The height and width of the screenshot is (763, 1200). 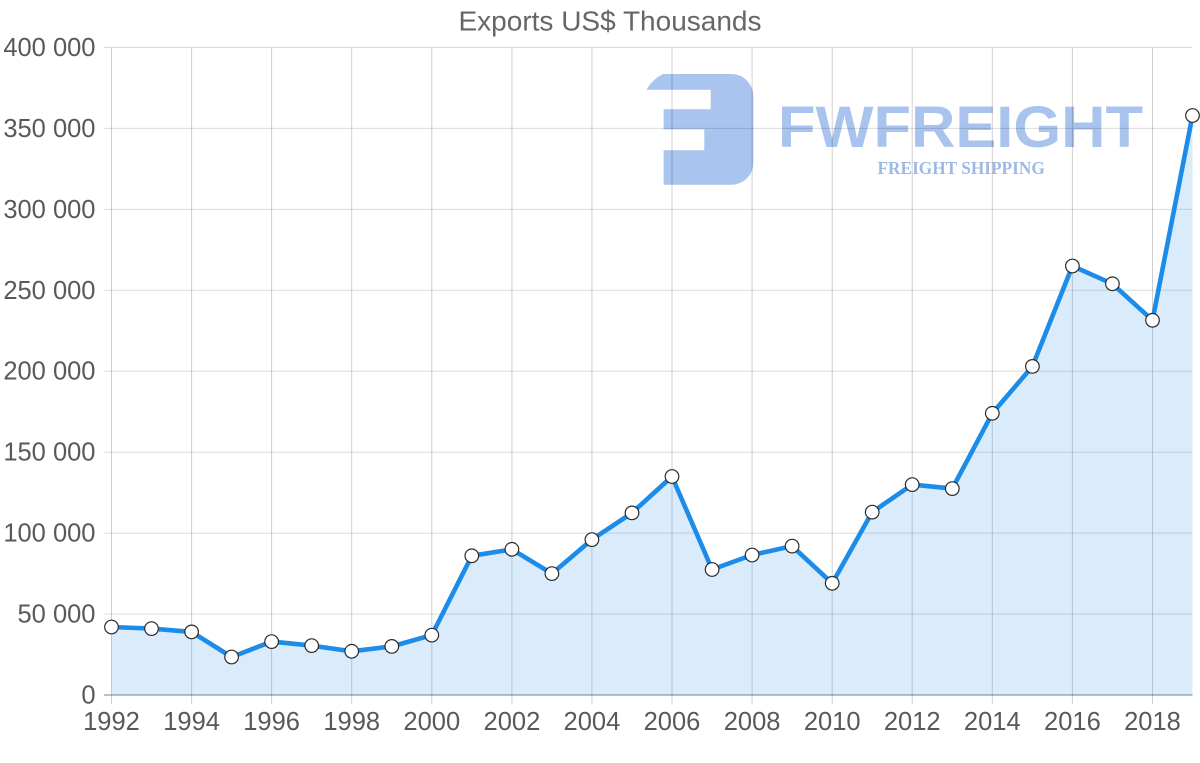 I want to click on svg-text: 2008, so click(x=752, y=722).